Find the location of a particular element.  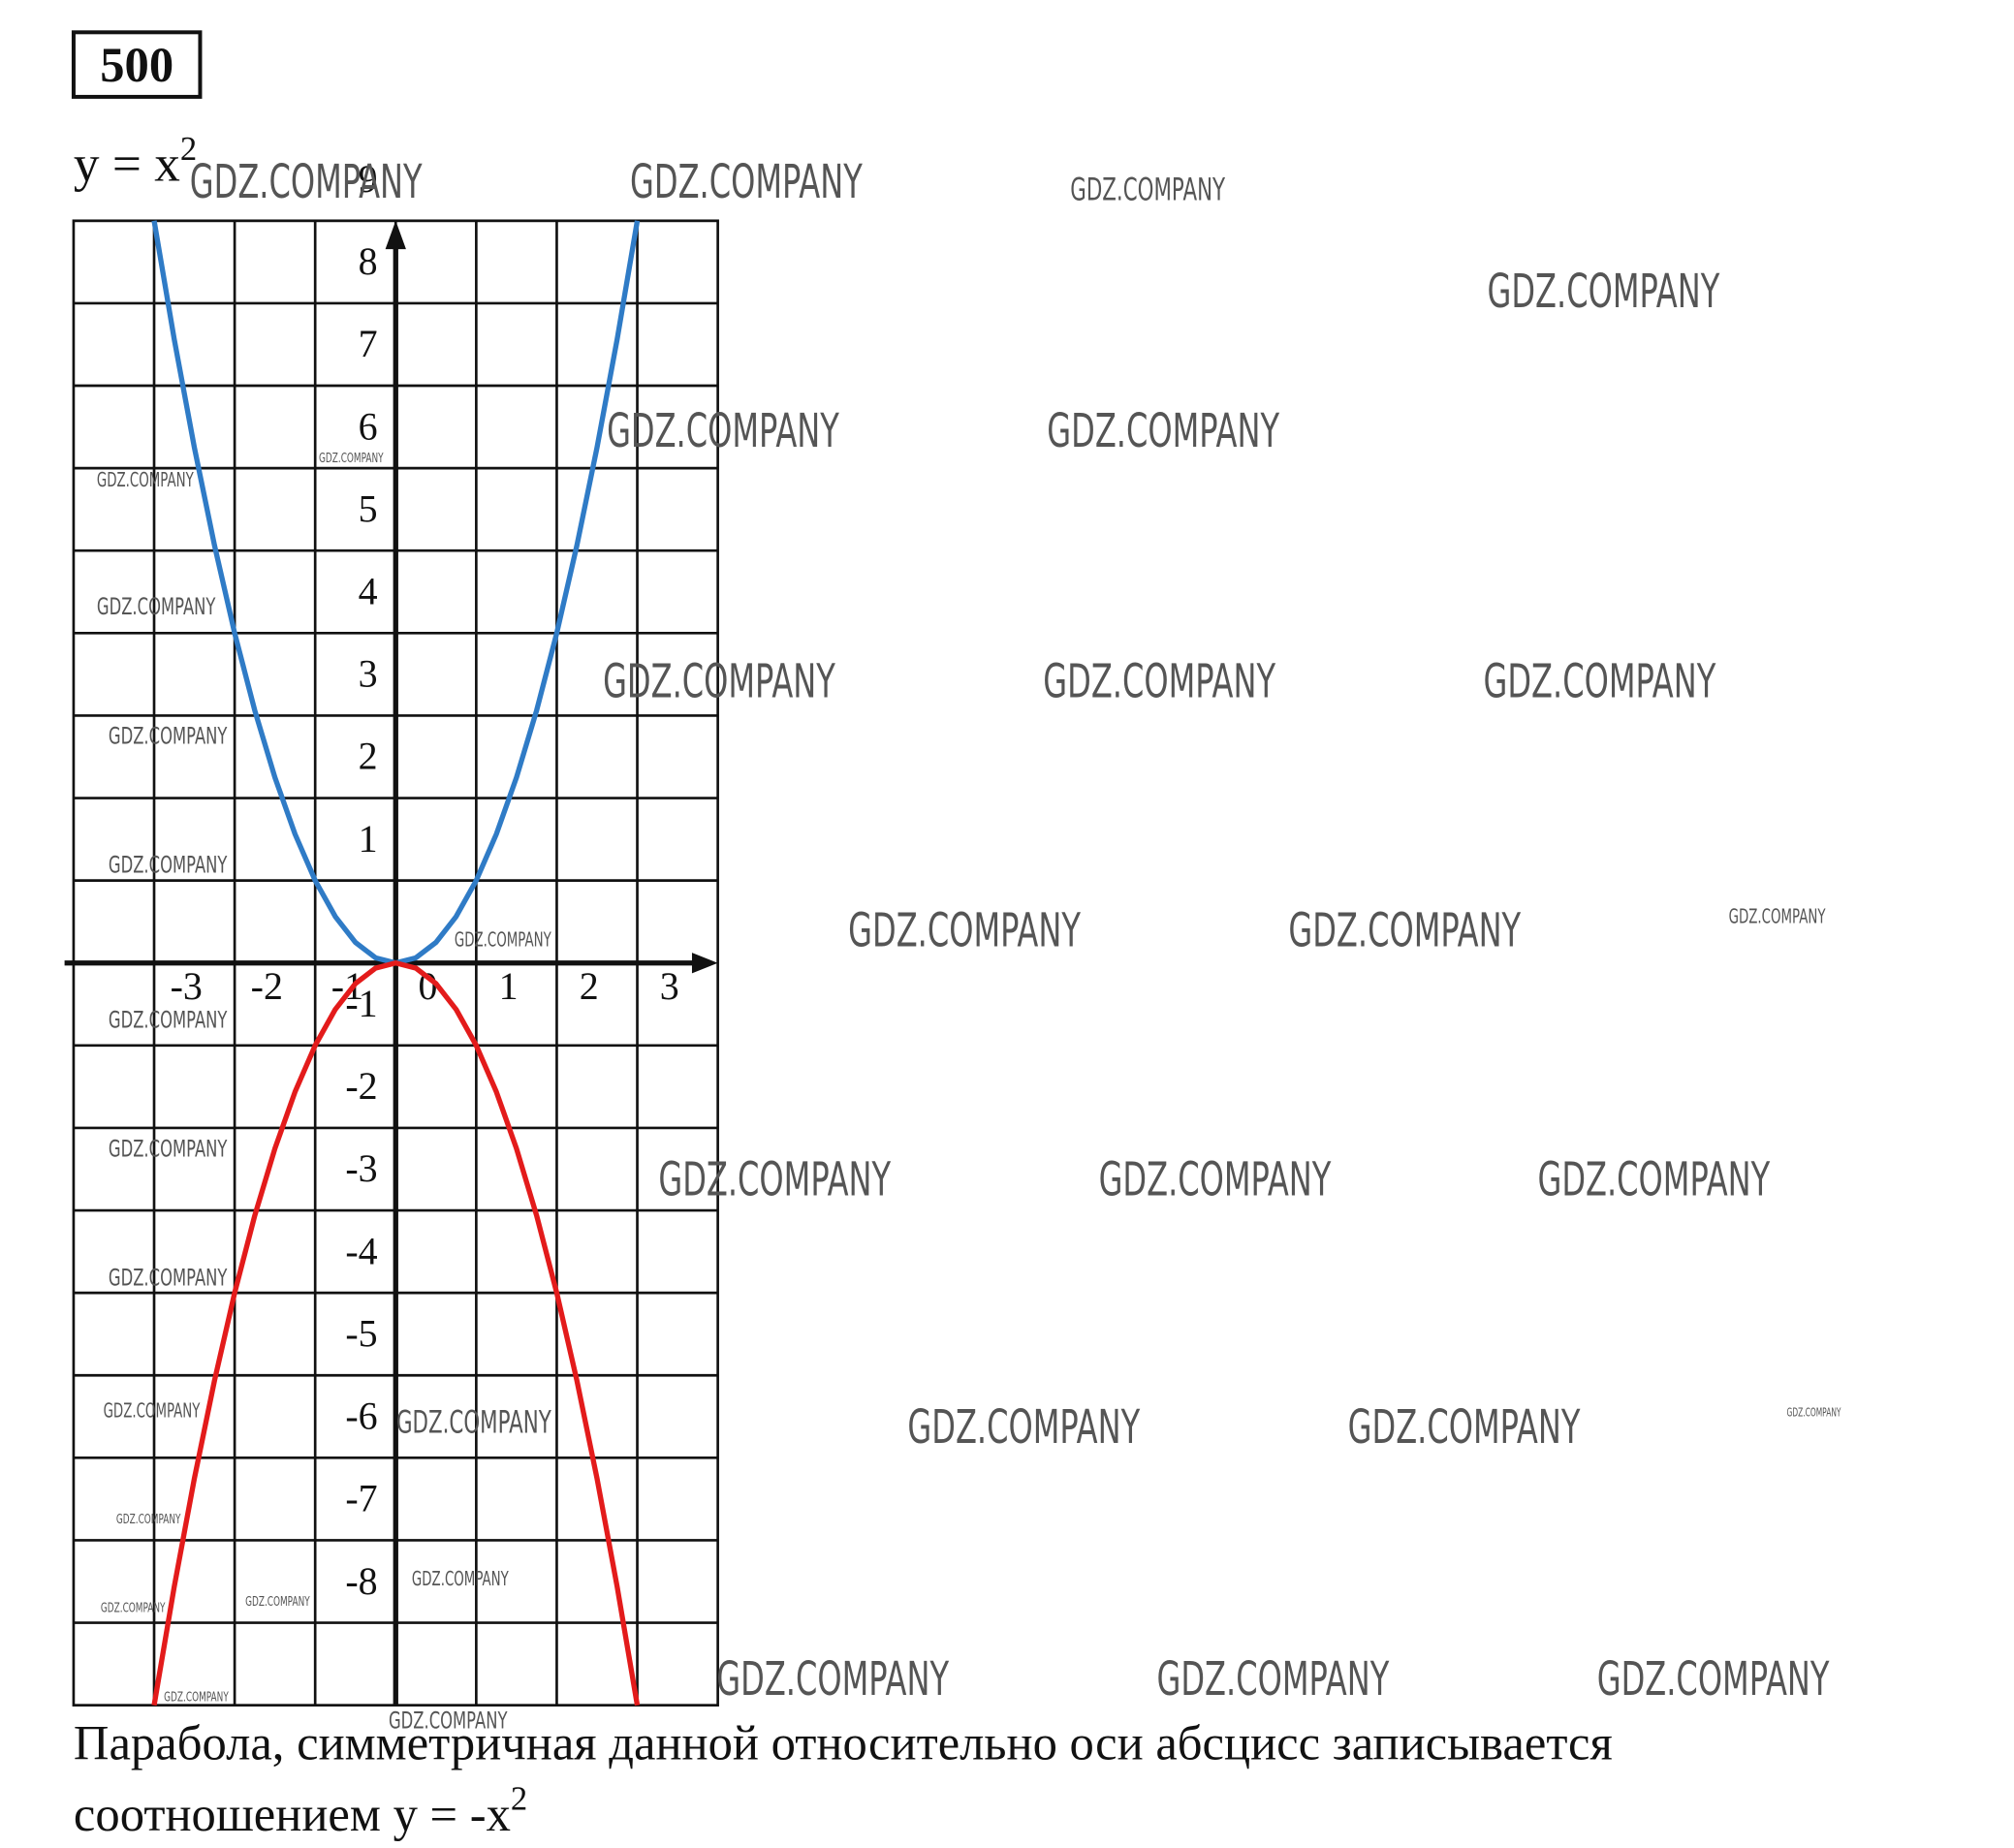

x-tick-label: 1 is located at coordinates (509, 986).